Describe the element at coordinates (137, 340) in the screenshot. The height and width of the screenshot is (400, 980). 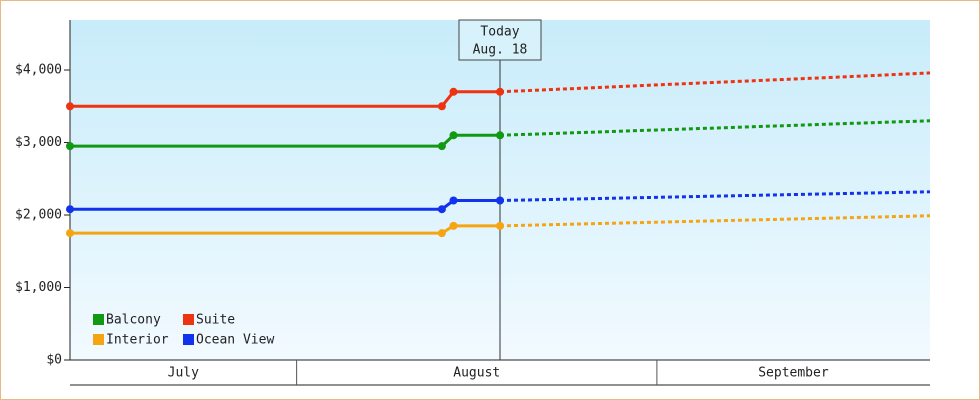
I see `legend-label: Interior` at that location.